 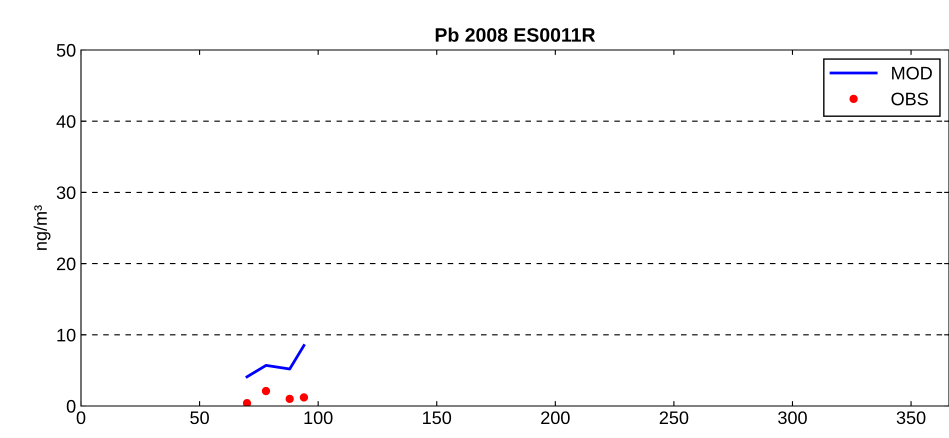 I want to click on x-tick-label: 250, so click(x=674, y=417).